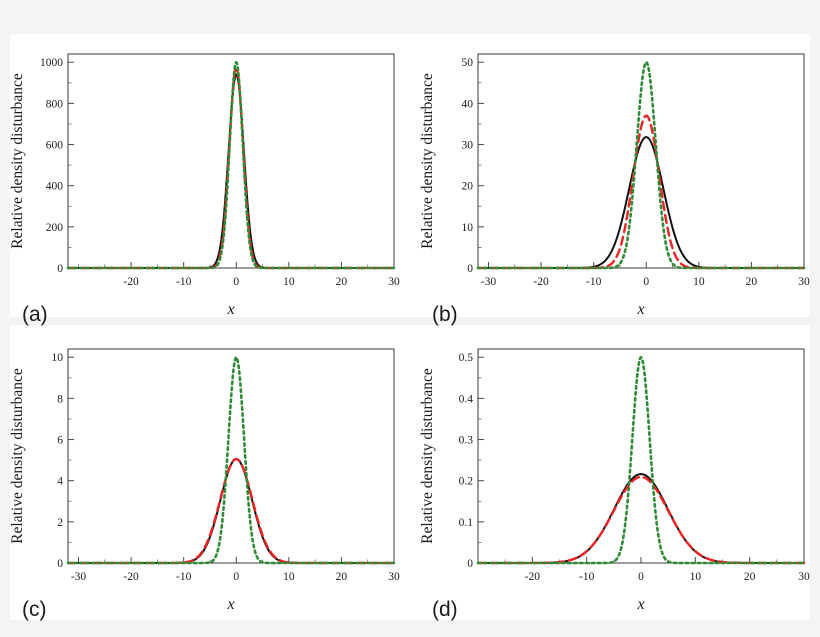  I want to click on y-tick-label: 2, so click(60, 523).